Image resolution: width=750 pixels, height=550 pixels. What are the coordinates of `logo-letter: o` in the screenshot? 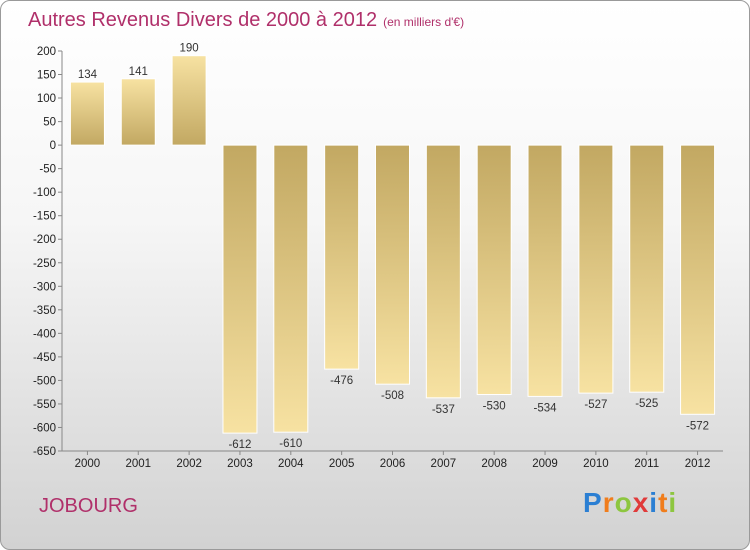 It's located at (623, 502).